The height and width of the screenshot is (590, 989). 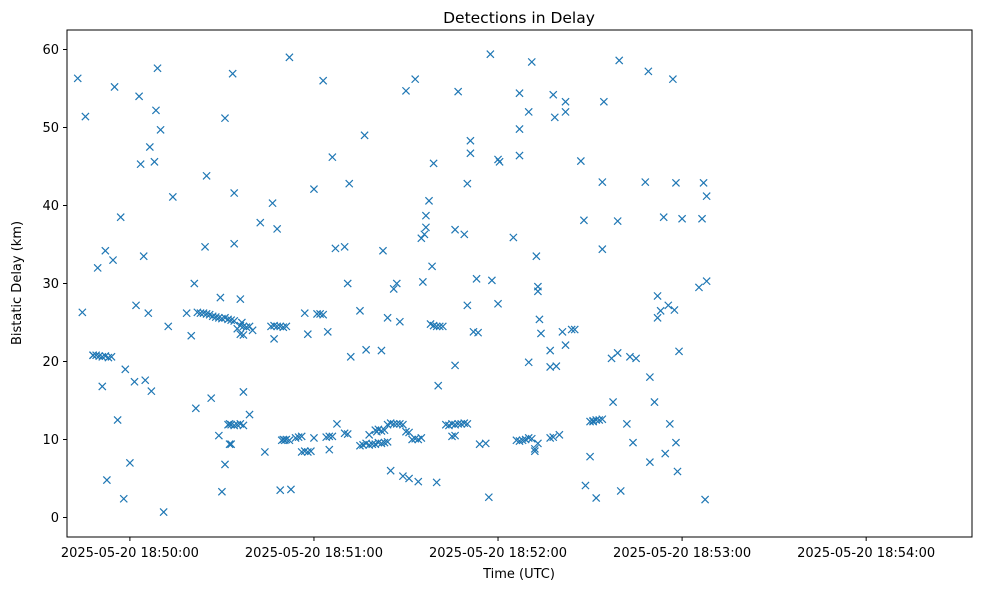 I want to click on x-tick-label: 2025-05-20 18:53:00, so click(x=682, y=553).